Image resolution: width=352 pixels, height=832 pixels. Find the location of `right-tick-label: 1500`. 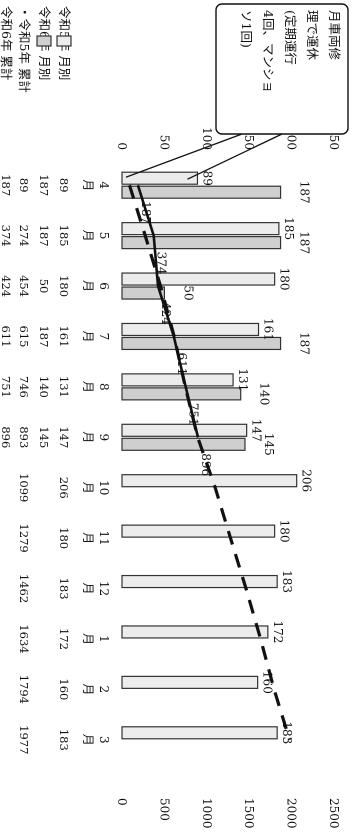

right-tick-label: 1500 is located at coordinates (249, 813).